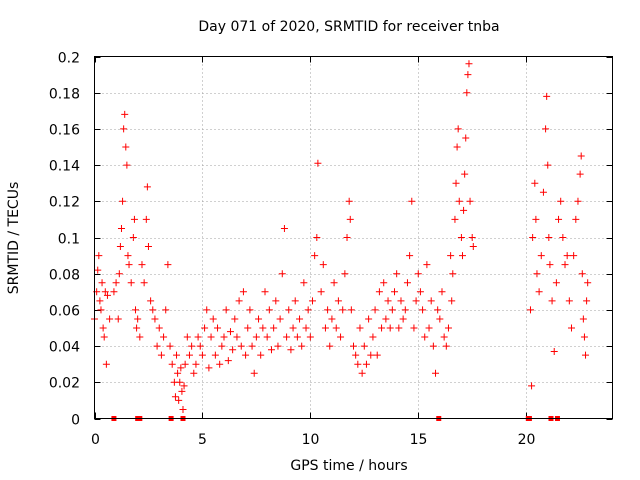 The image size is (640, 480). I want to click on y-tick-label: 0.02, so click(64, 384).